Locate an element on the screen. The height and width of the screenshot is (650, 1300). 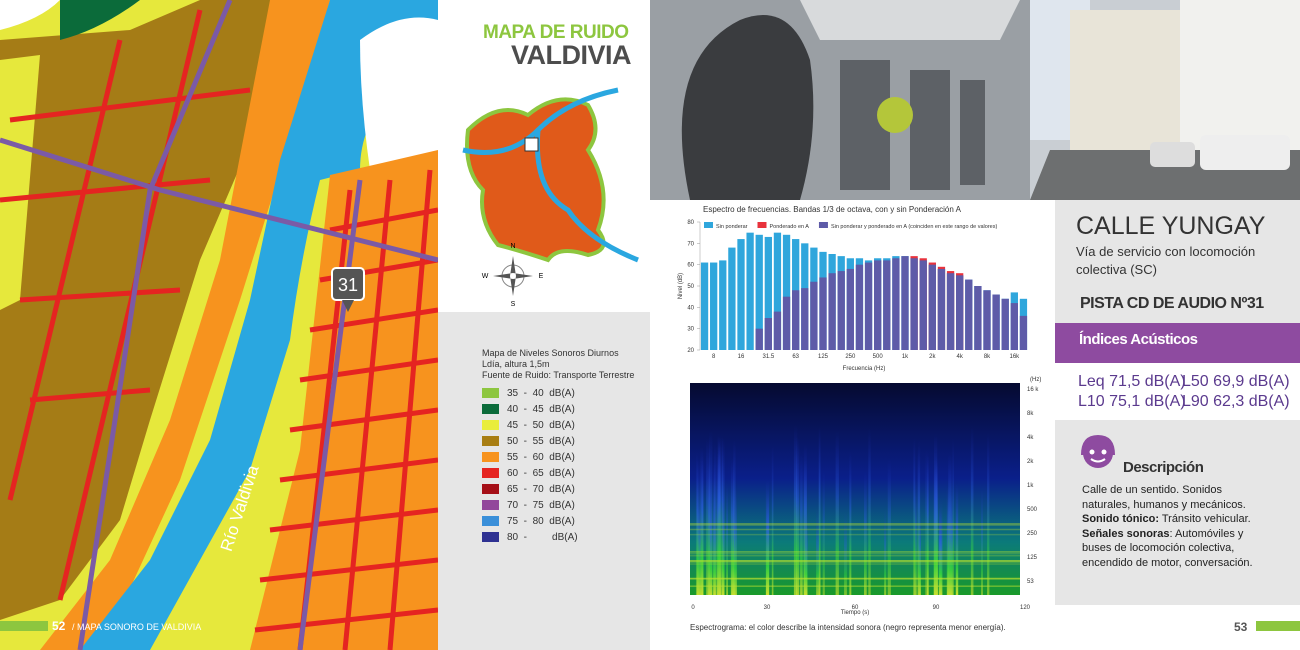
legend-label: 60 - 65 dB(A) is located at coordinates (541, 473).